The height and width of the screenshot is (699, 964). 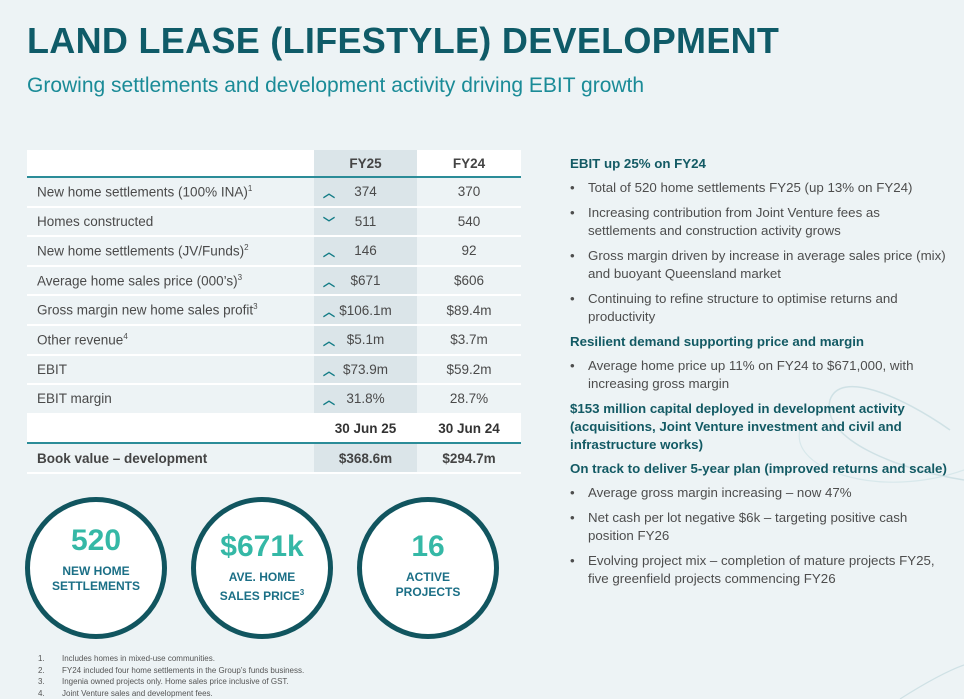 What do you see at coordinates (365, 192) in the screenshot?
I see `fy25-value: ︿ 374` at bounding box center [365, 192].